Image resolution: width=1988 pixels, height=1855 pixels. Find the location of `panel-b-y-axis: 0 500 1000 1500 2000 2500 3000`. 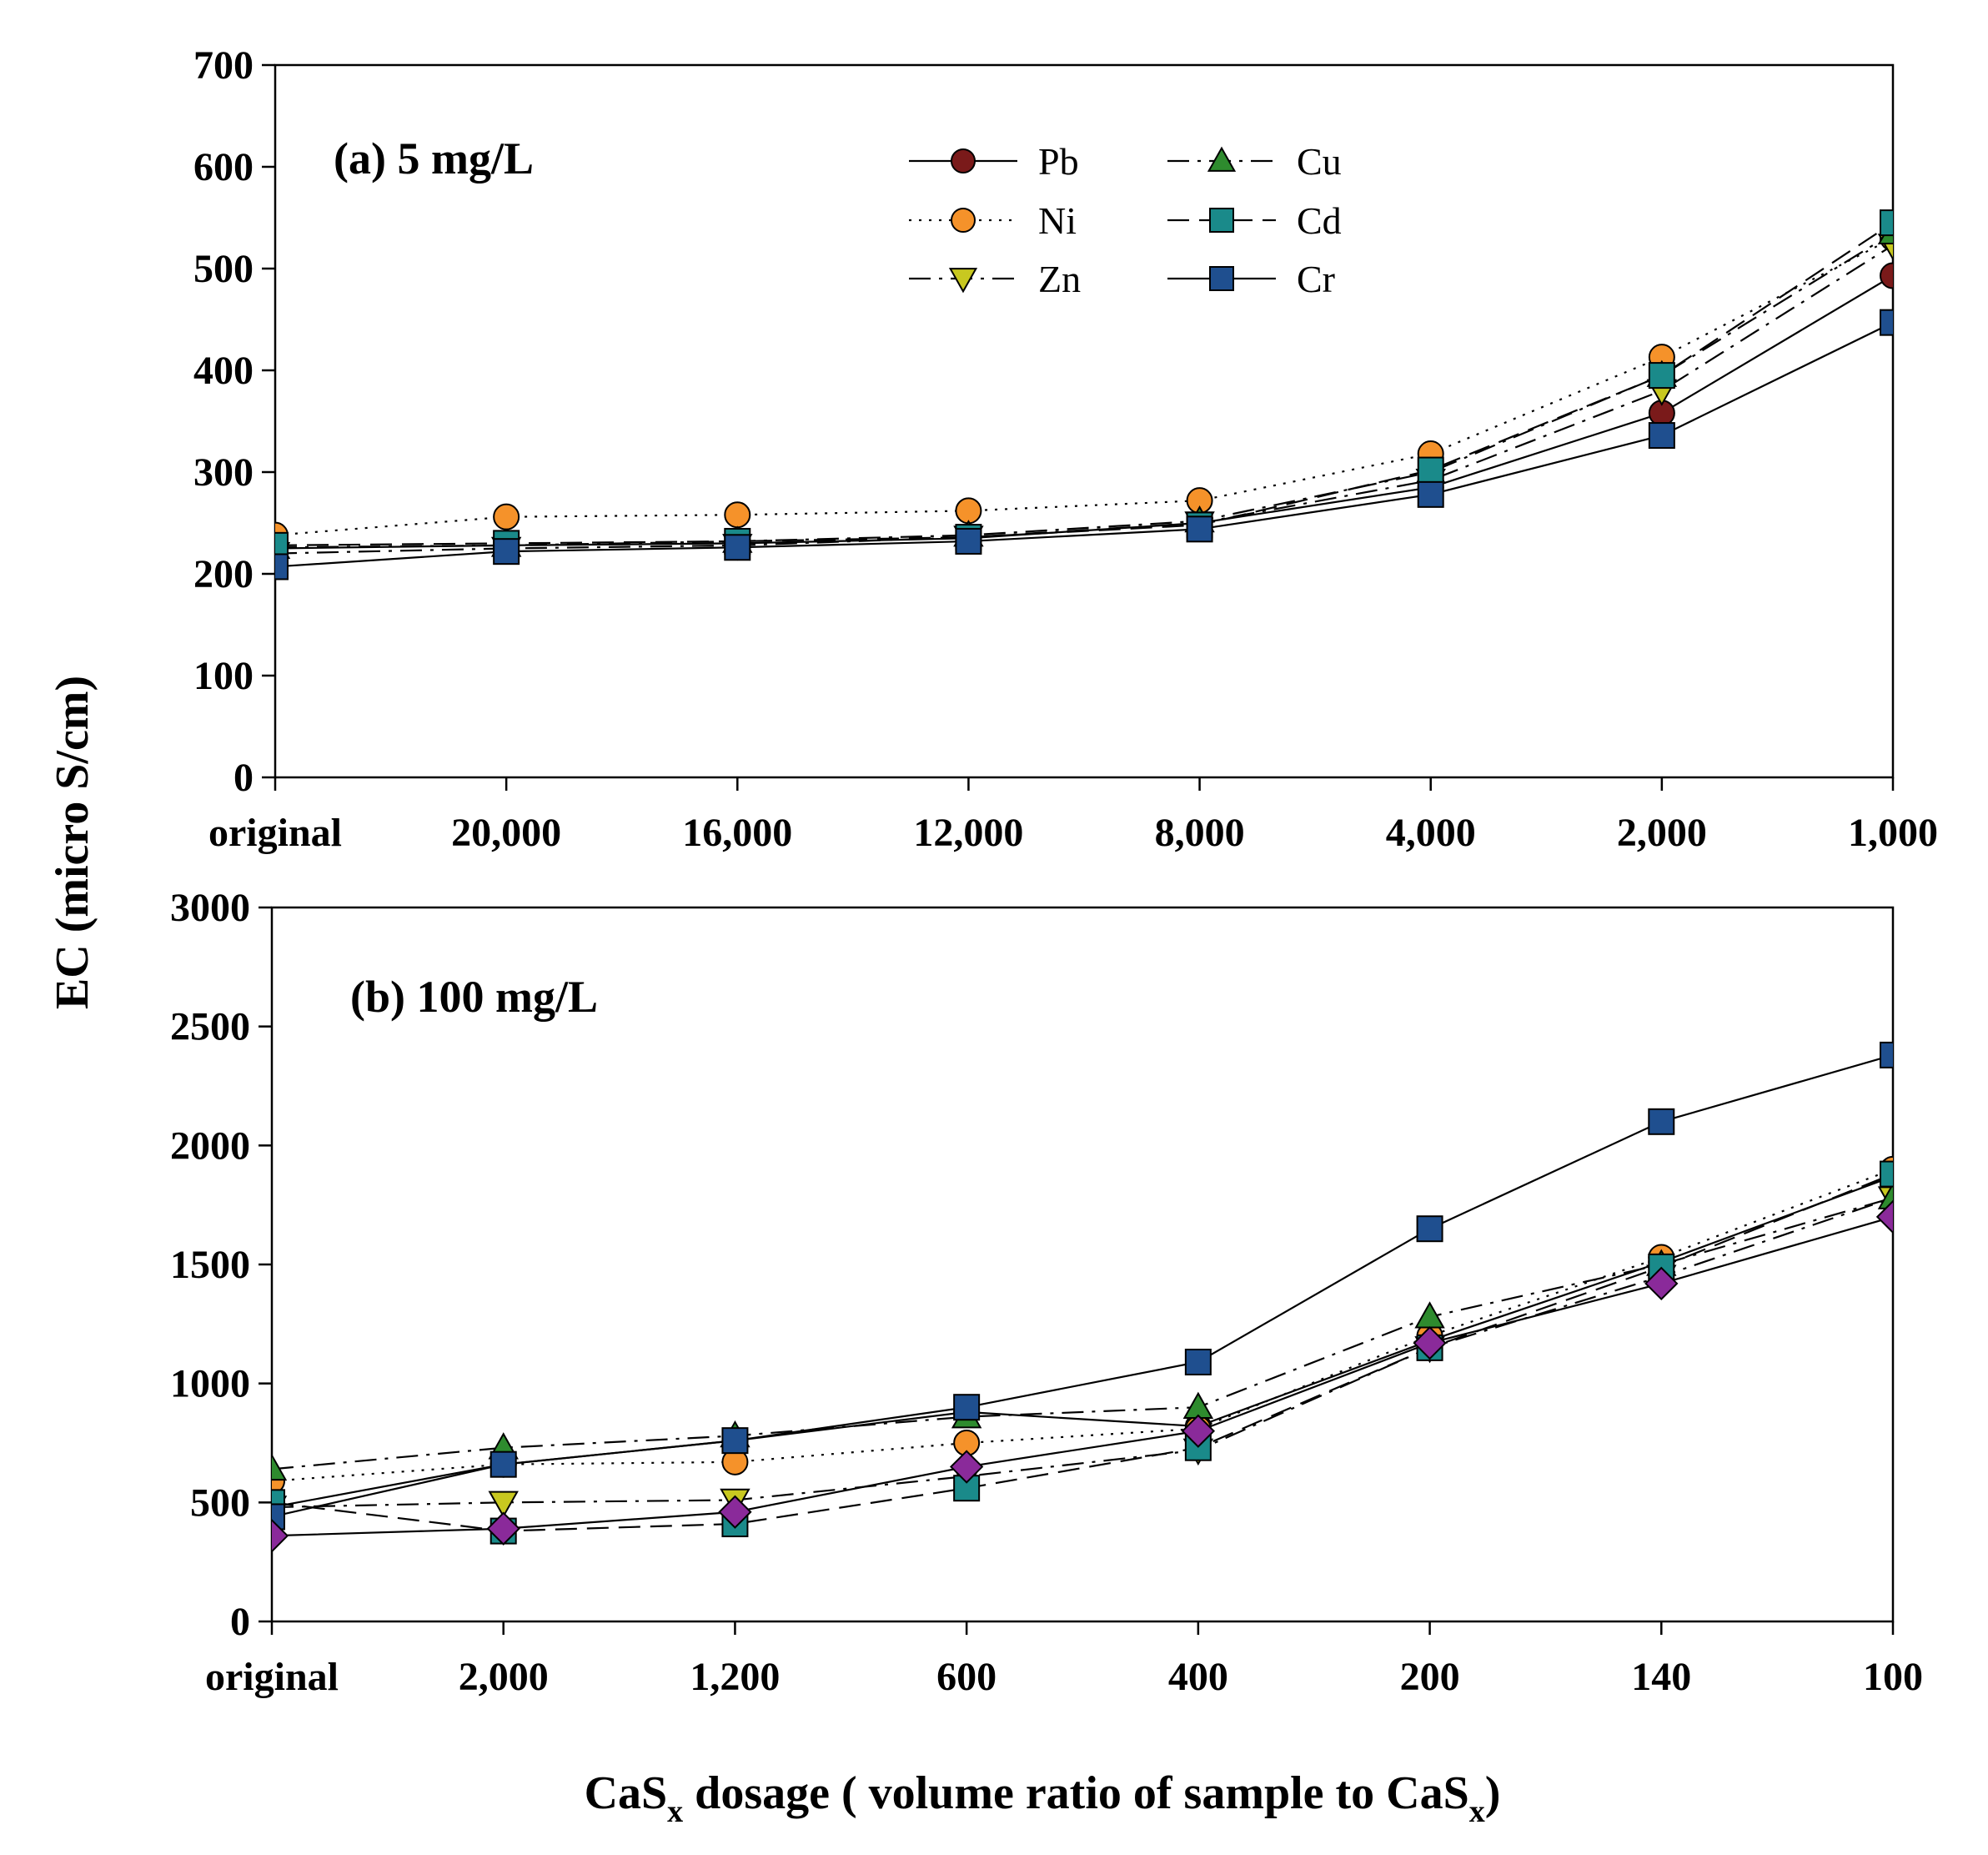

panel-b-y-axis: 0 500 1000 1500 2000 2500 3000 is located at coordinates (221, 1265).